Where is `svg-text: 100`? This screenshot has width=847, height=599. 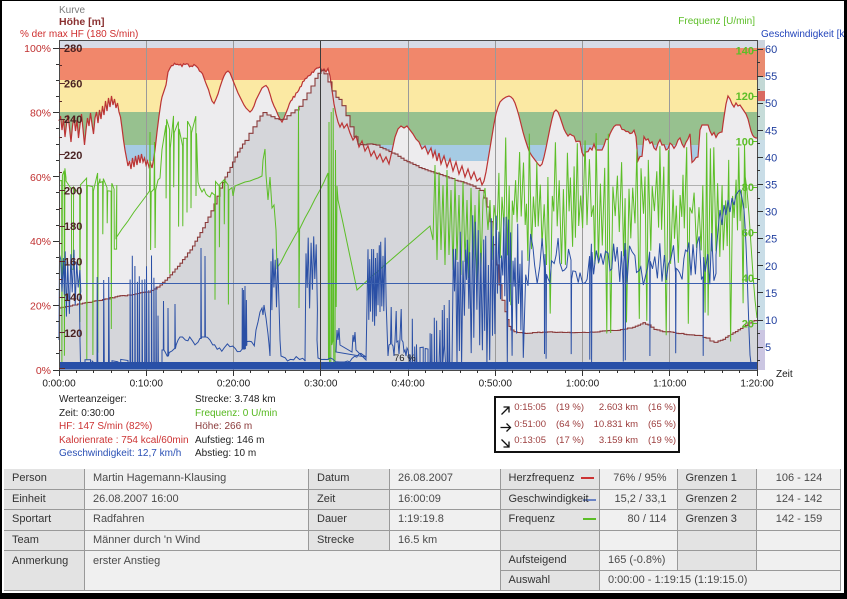 svg-text: 100 is located at coordinates (745, 143).